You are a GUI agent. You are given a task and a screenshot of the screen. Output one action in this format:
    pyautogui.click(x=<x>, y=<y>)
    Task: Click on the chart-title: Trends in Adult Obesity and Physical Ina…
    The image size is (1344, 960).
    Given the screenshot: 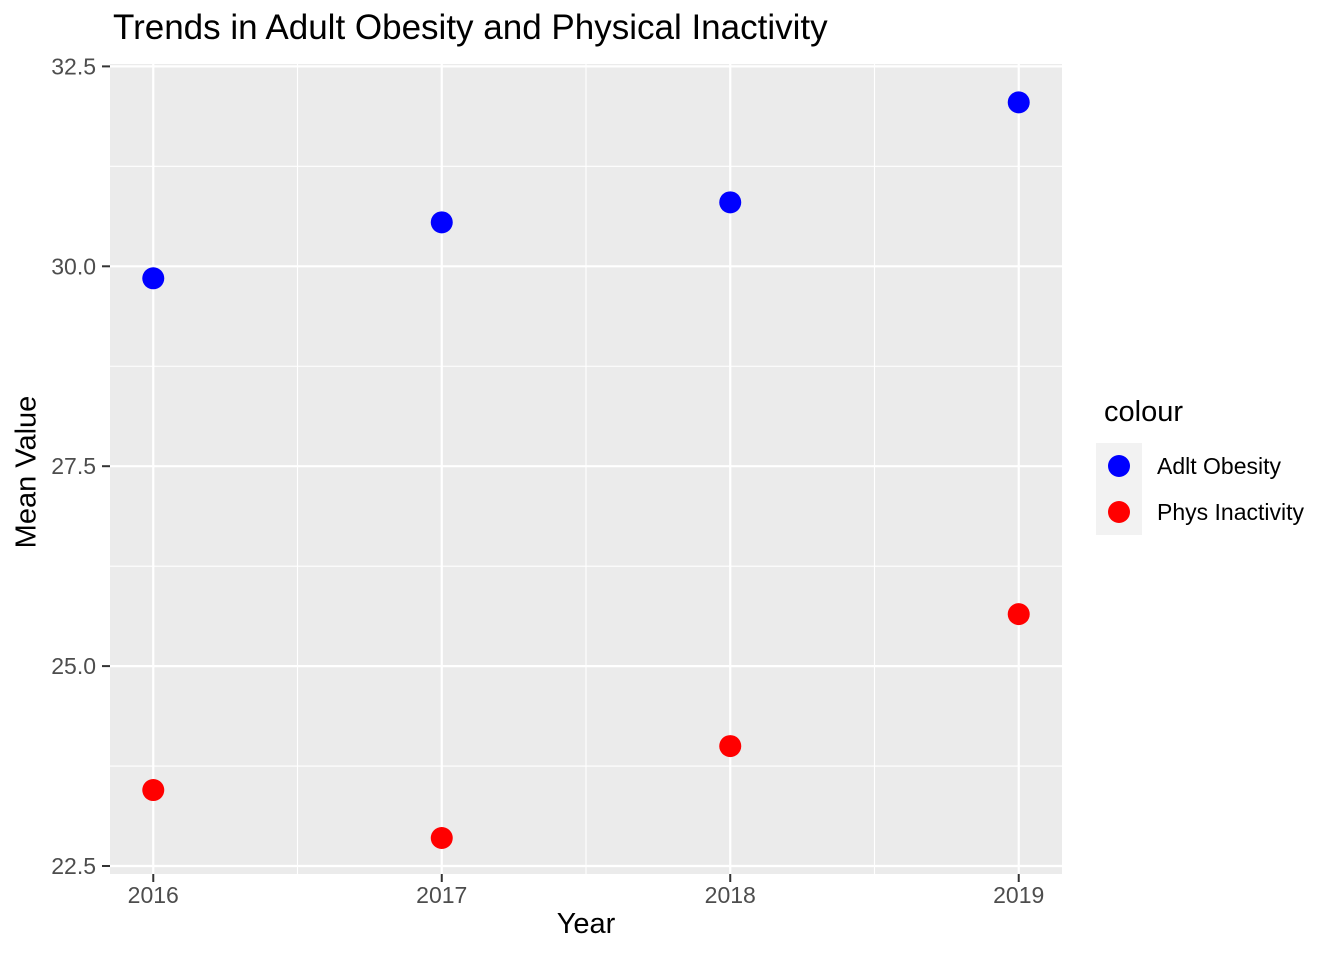 What is the action you would take?
    pyautogui.click(x=470, y=27)
    